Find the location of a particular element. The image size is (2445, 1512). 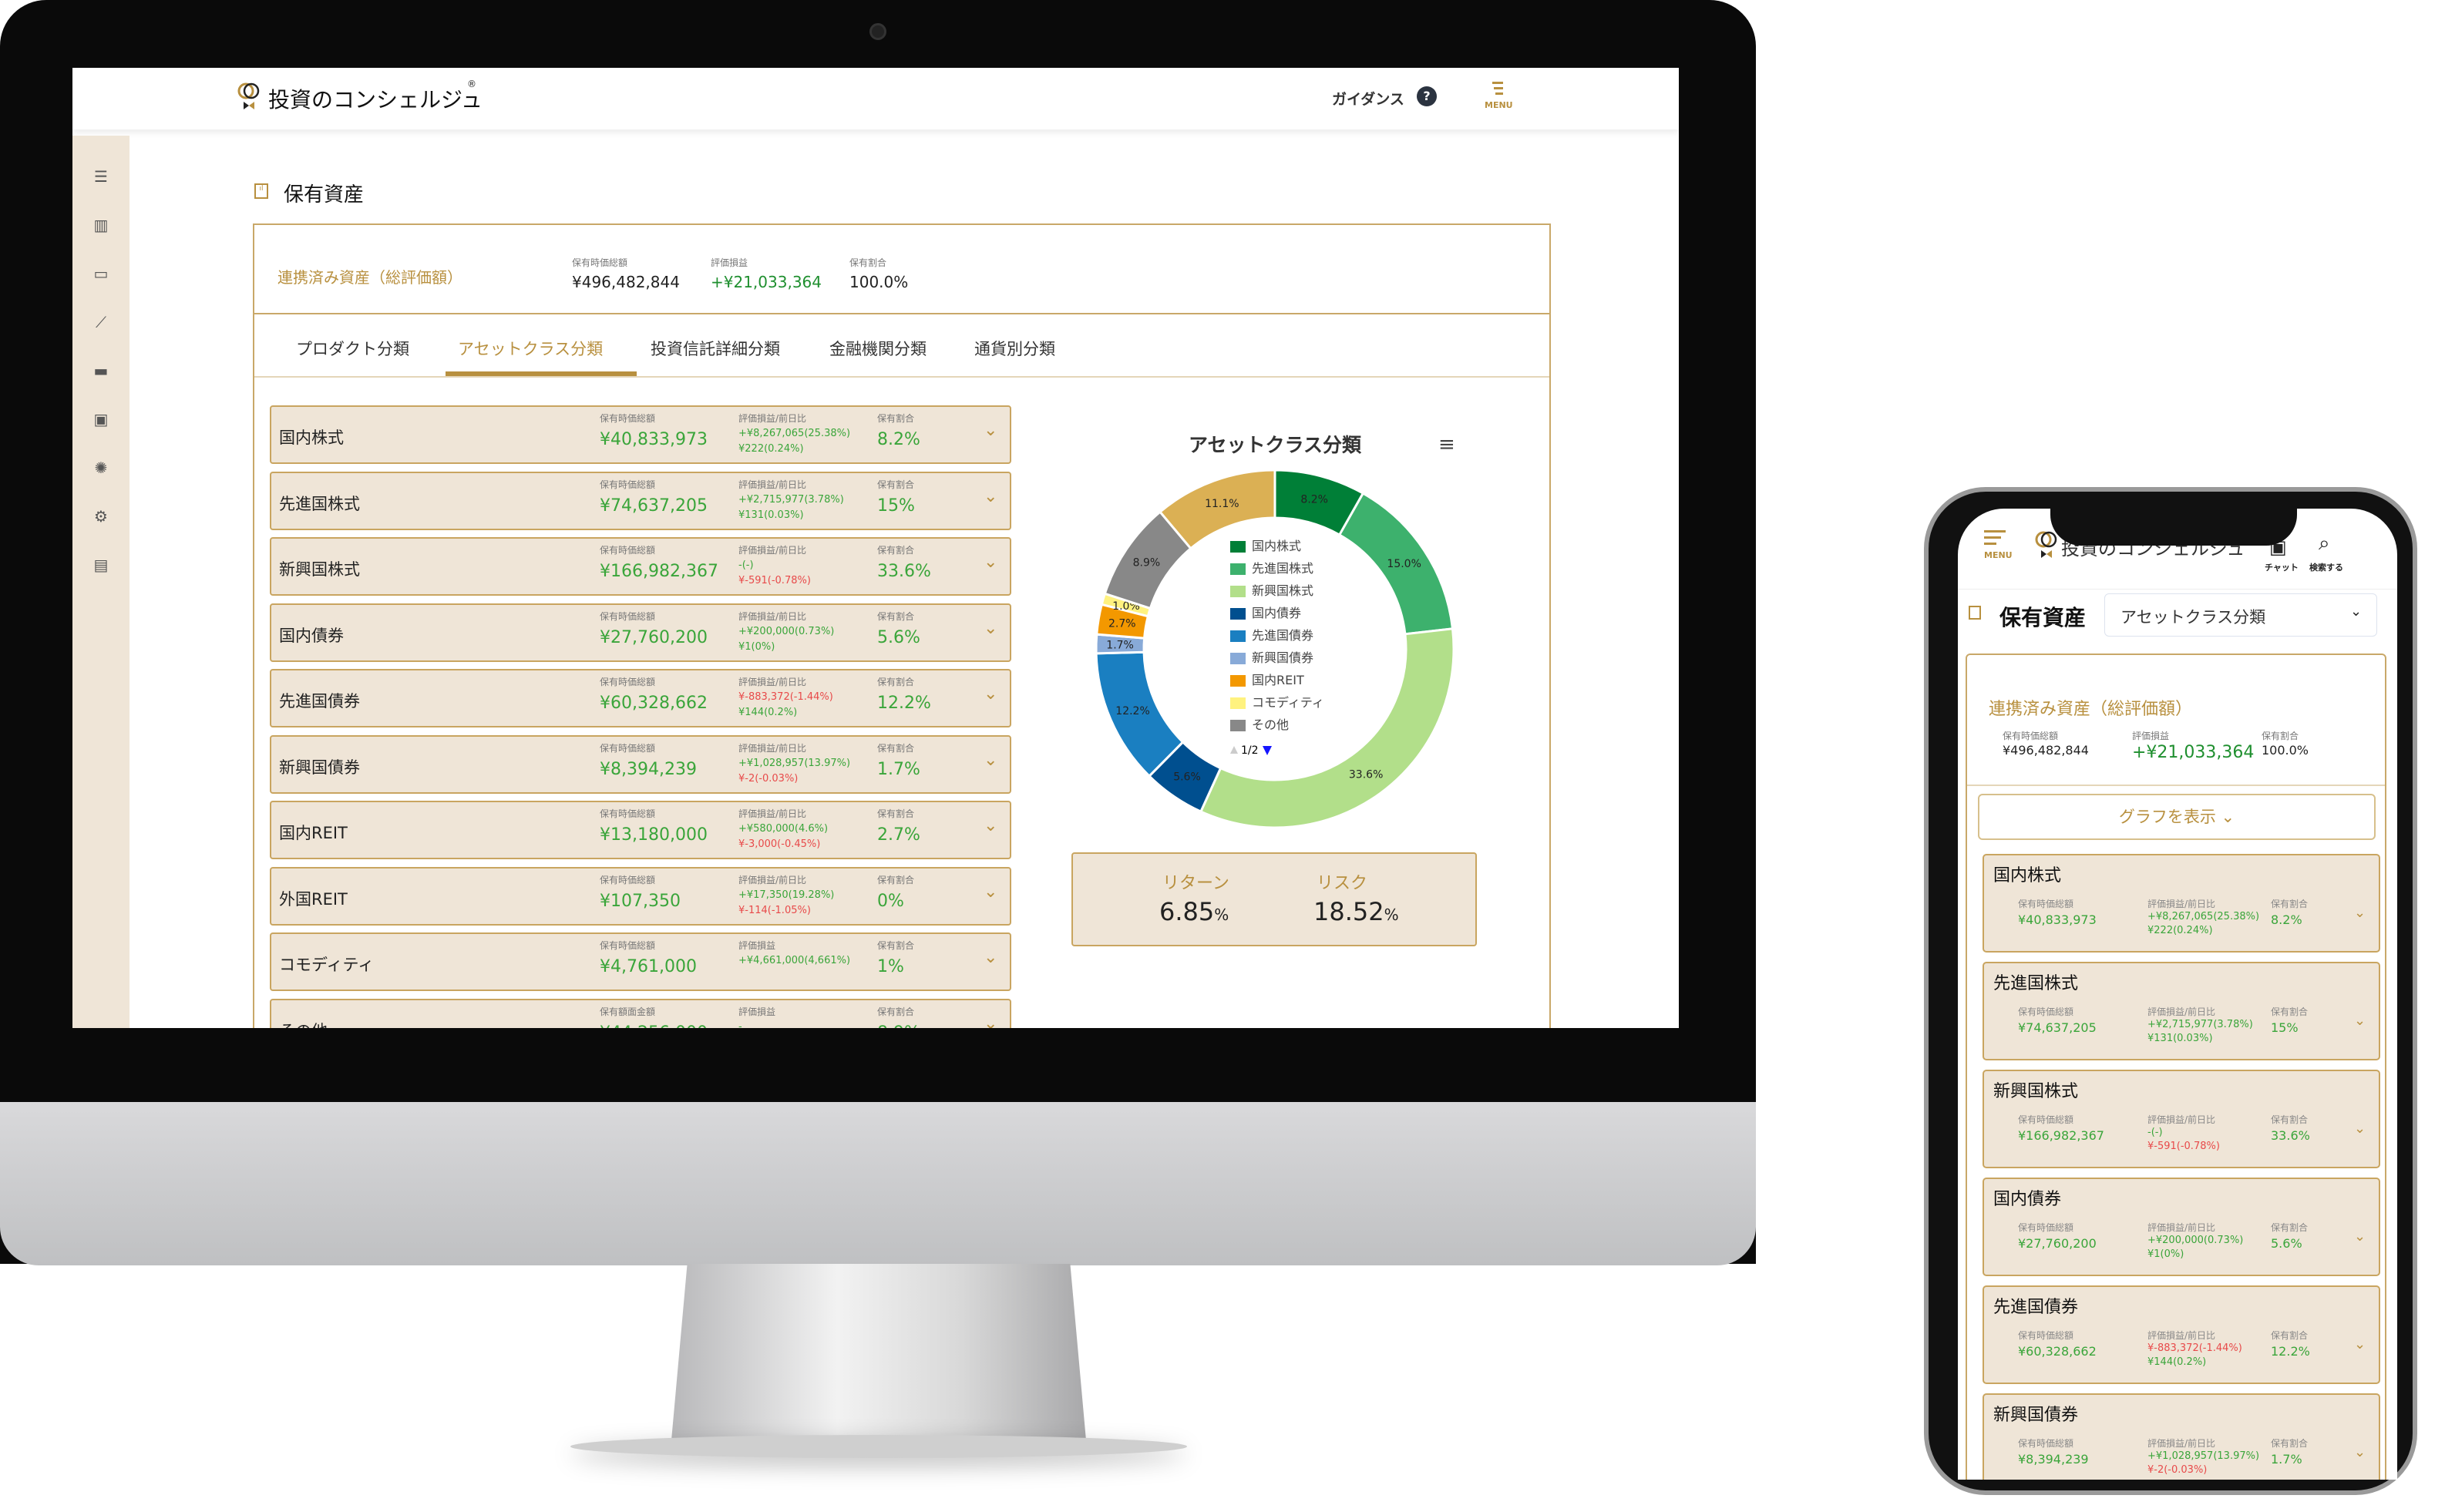

asset-name: 新興国株式 is located at coordinates (319, 570).